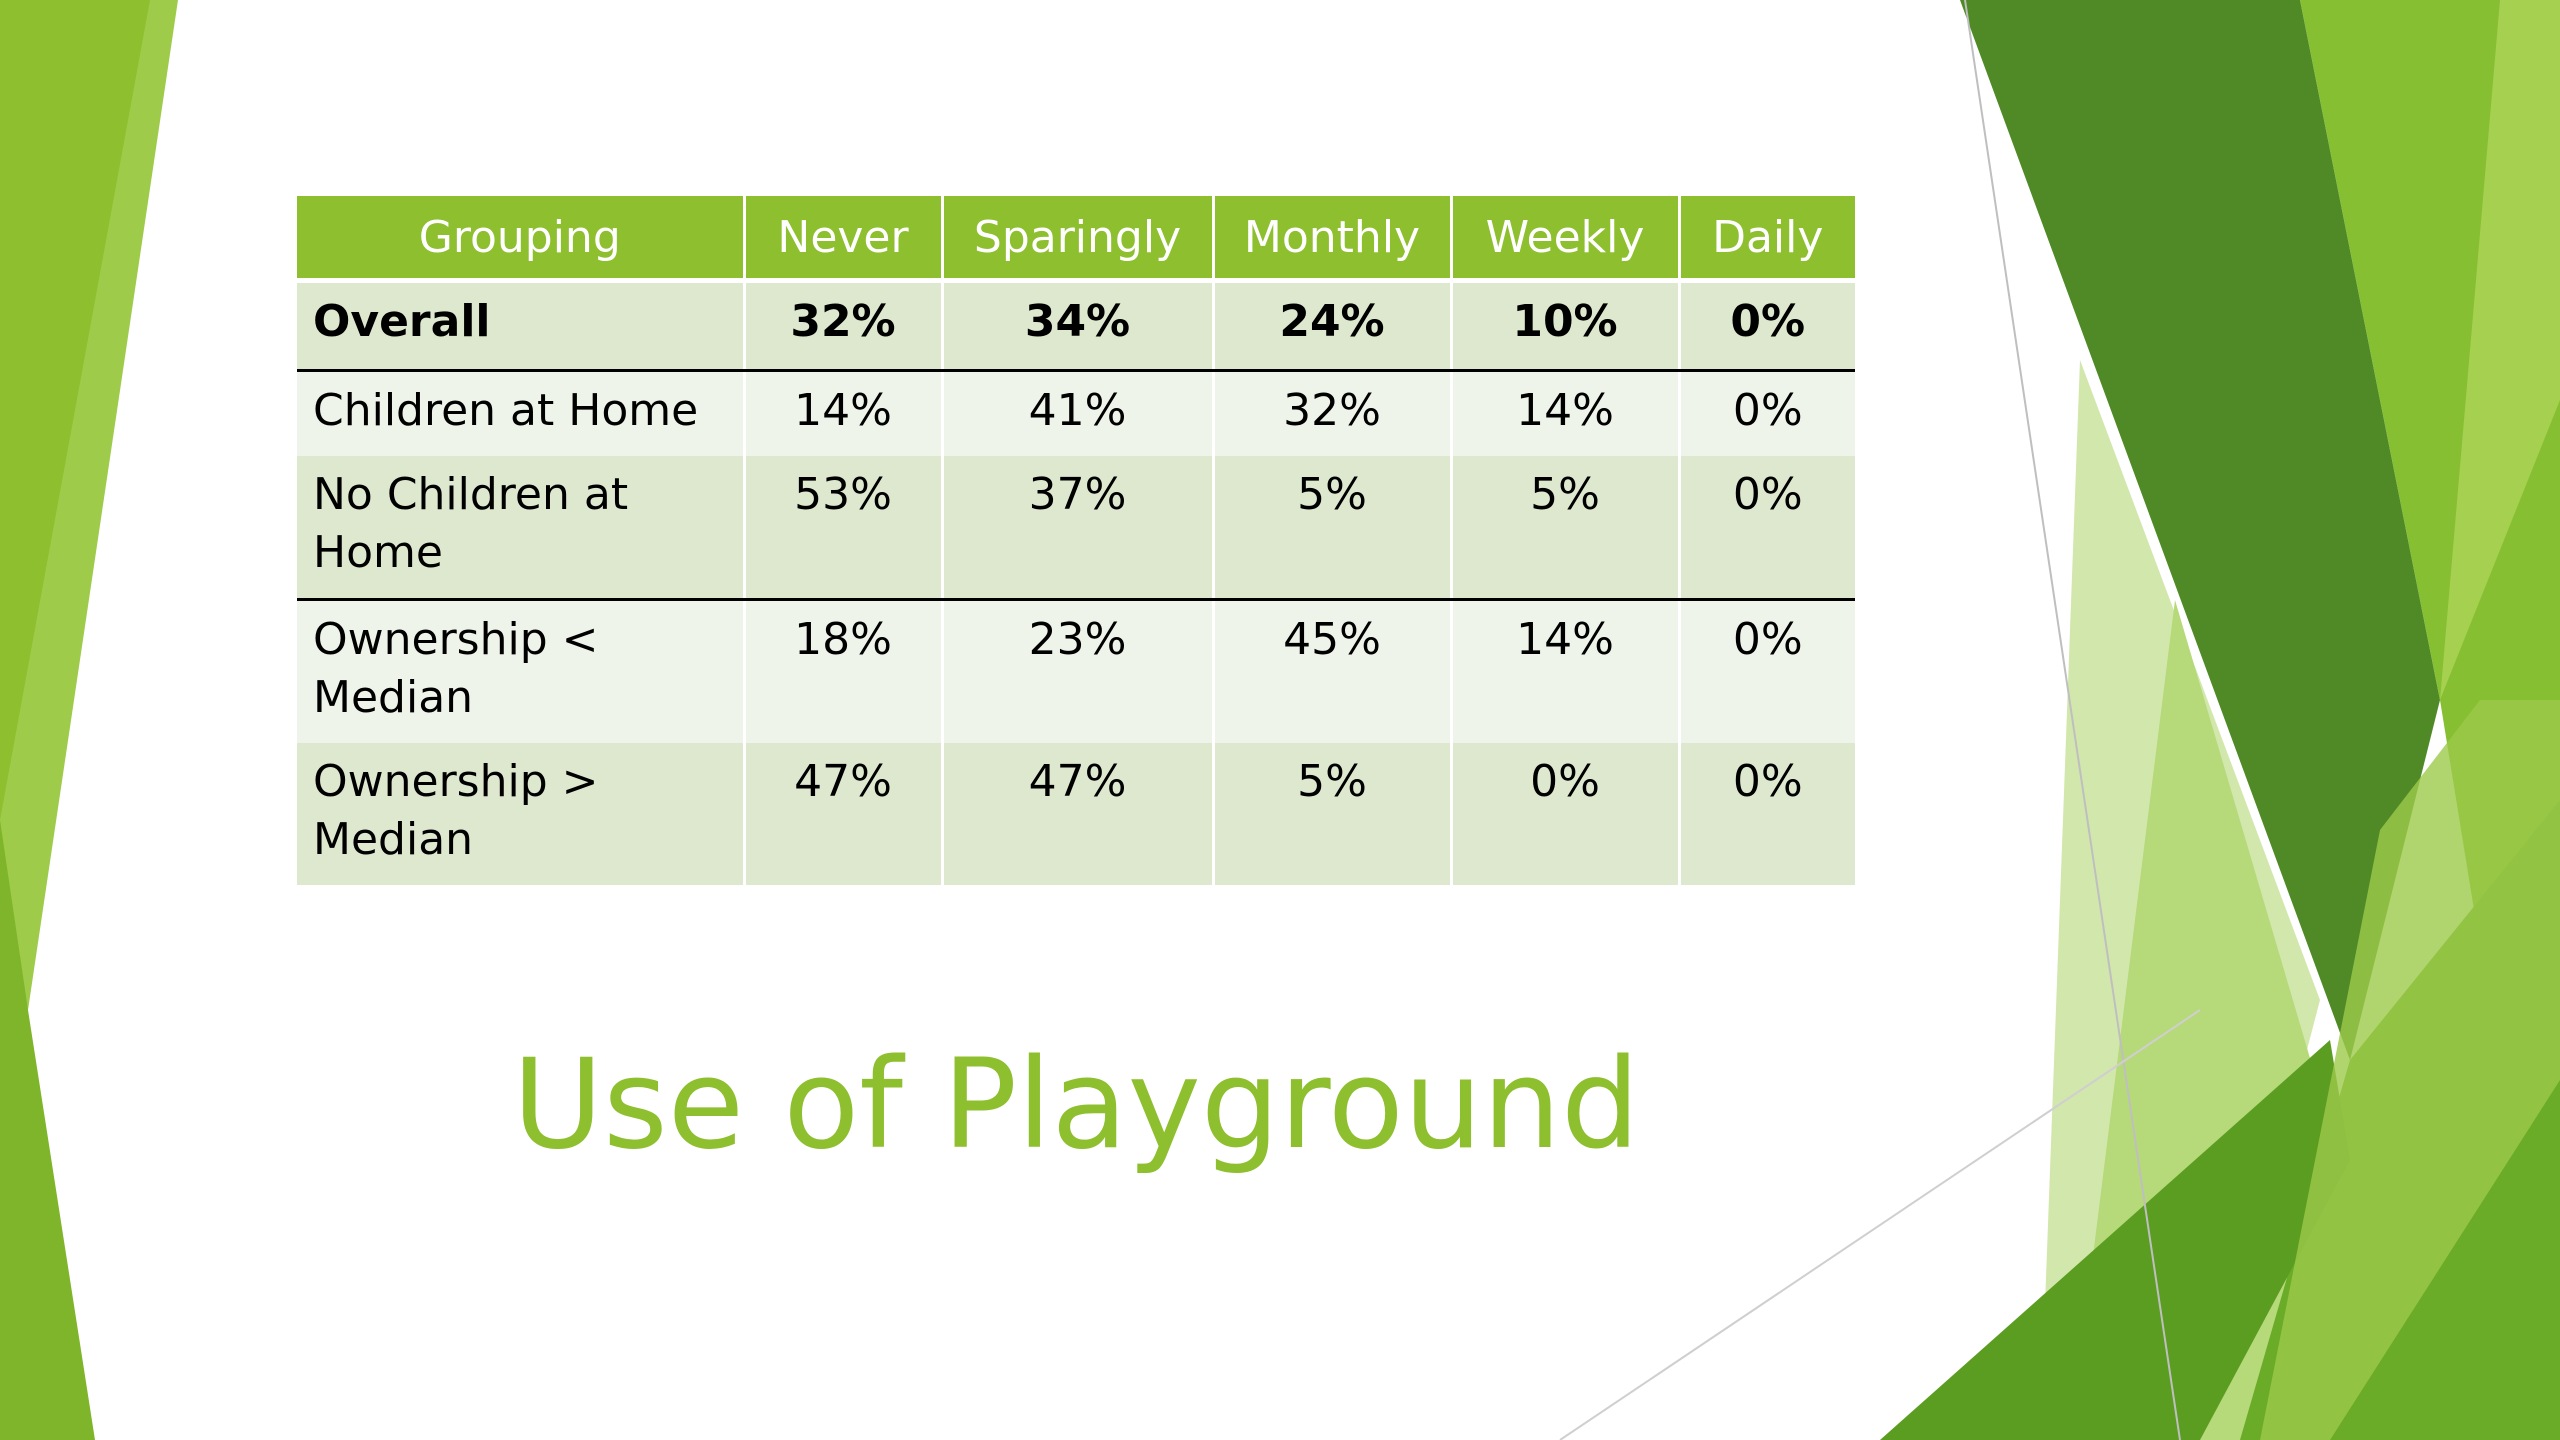 This screenshot has width=2560, height=1440. What do you see at coordinates (1333, 671) in the screenshot?
I see `cell-monthly: 45%` at bounding box center [1333, 671].